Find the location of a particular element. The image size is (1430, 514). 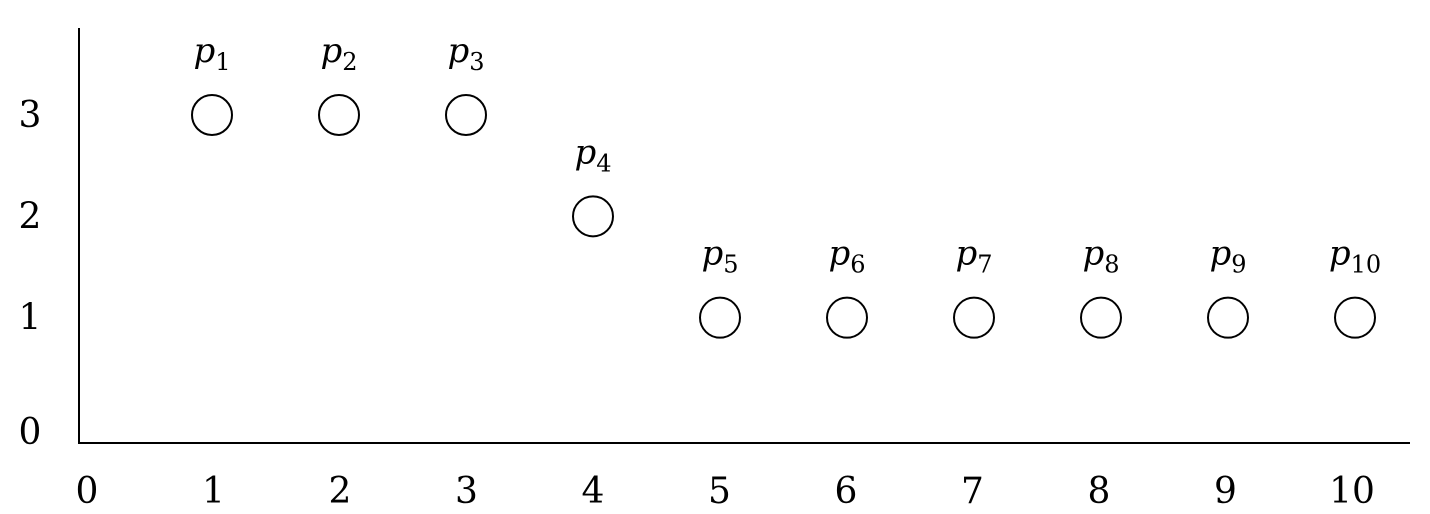

y-tick-labels: 0 1 2 3 is located at coordinates (30, 274).